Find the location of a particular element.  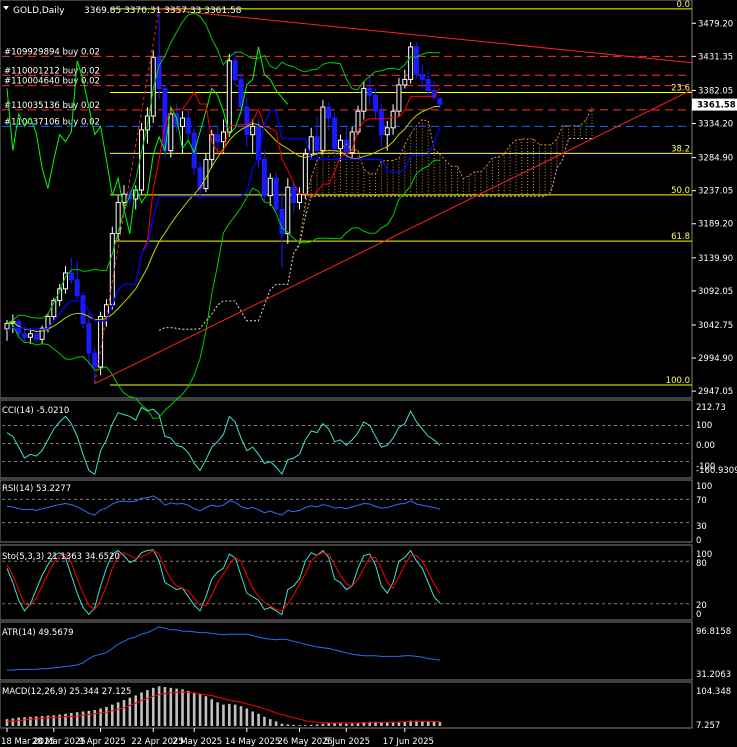

atr-line is located at coordinates (223, 648).